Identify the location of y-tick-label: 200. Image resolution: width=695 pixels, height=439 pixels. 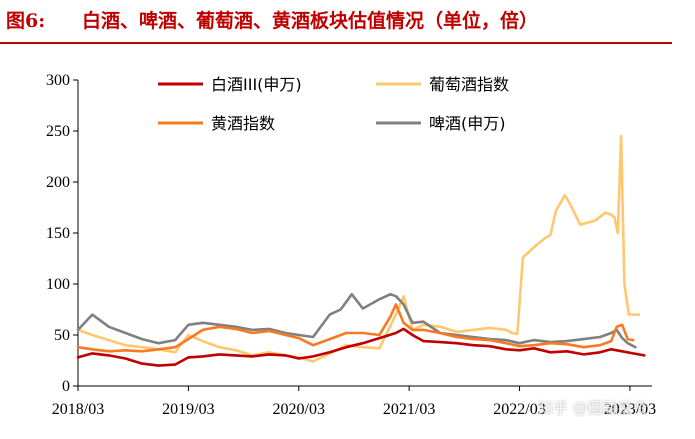
(58, 182).